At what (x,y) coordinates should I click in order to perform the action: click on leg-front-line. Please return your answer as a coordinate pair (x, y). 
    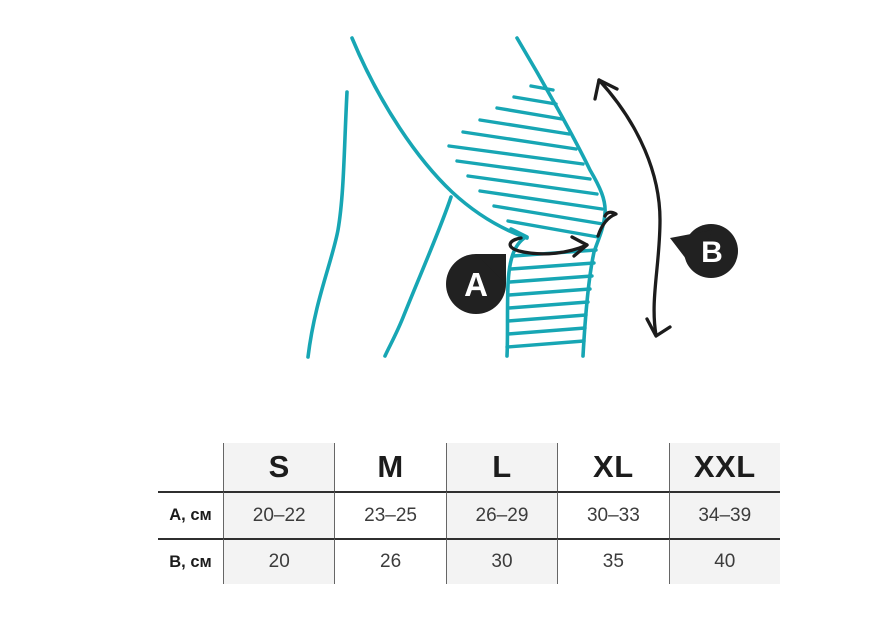
    Looking at the image, I should click on (561, 197).